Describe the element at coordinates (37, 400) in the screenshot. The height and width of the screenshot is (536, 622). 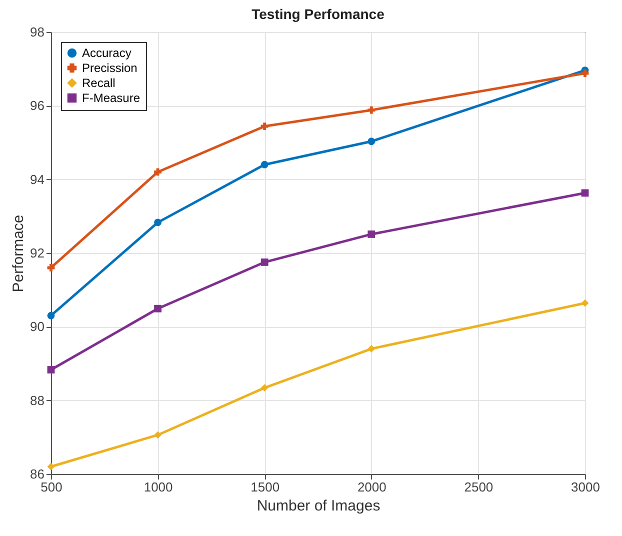
I see `y-tick-label: 88` at that location.